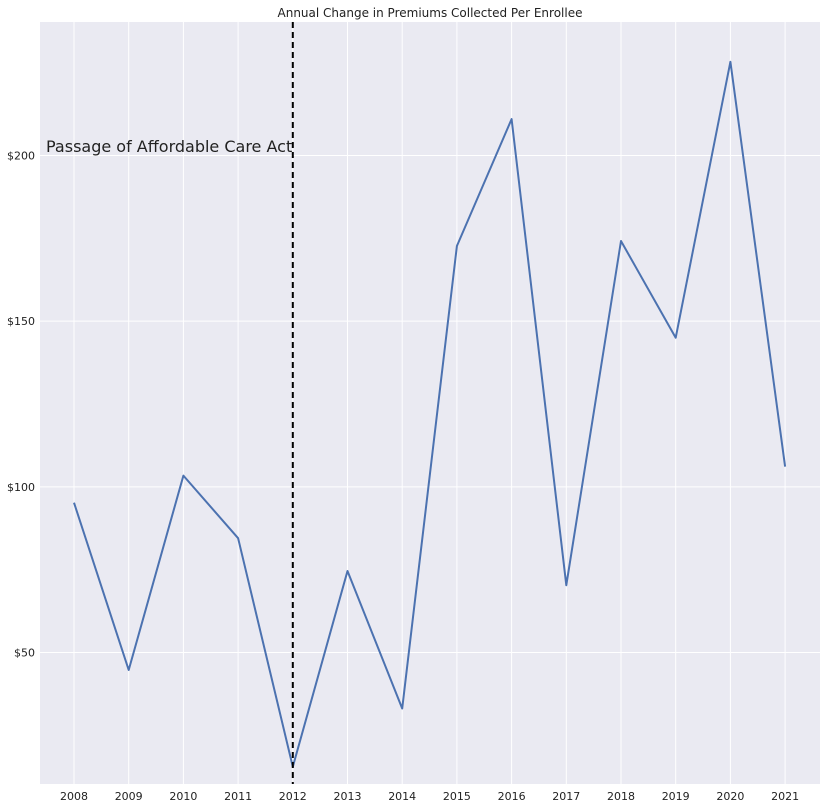  What do you see at coordinates (293, 796) in the screenshot?
I see `x-tick-label: 2012` at bounding box center [293, 796].